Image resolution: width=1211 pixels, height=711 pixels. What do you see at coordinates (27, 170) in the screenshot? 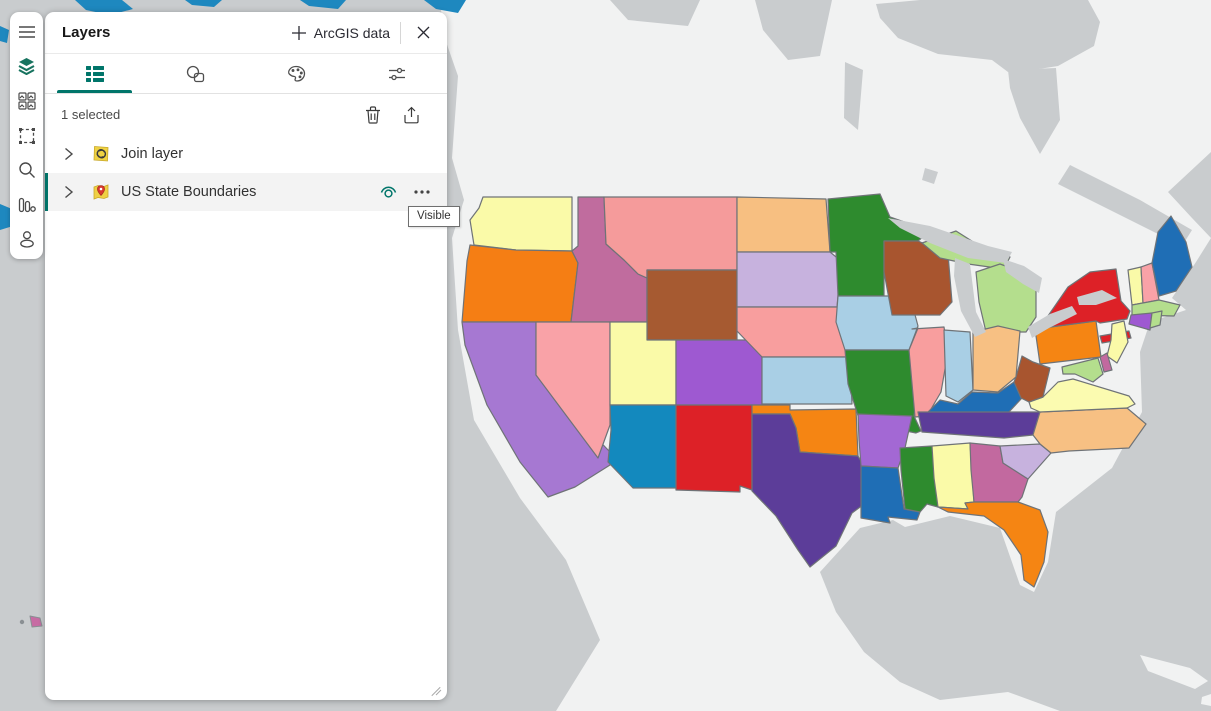
I see `search-icon` at bounding box center [27, 170].